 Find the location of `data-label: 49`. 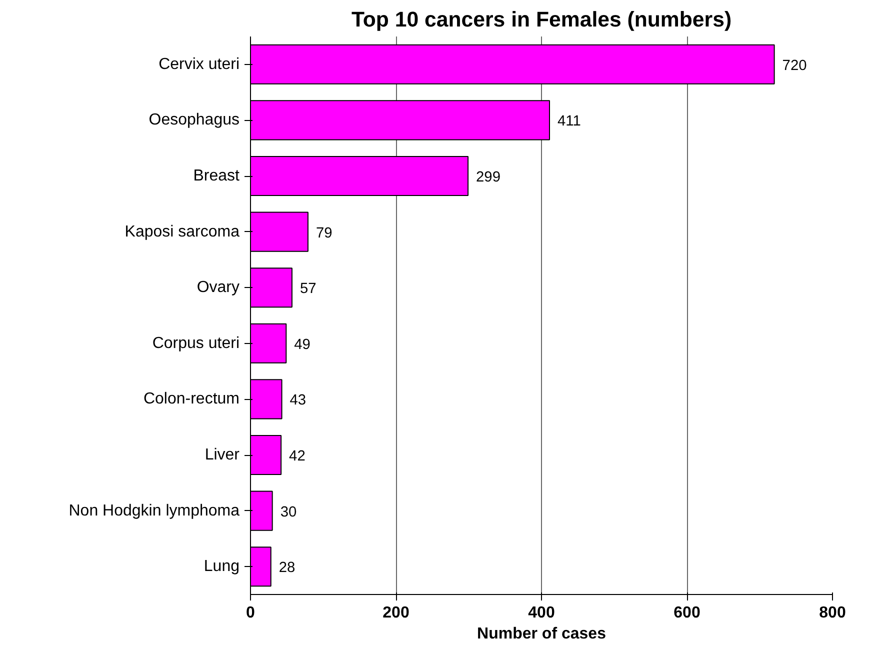

data-label: 49 is located at coordinates (302, 344).